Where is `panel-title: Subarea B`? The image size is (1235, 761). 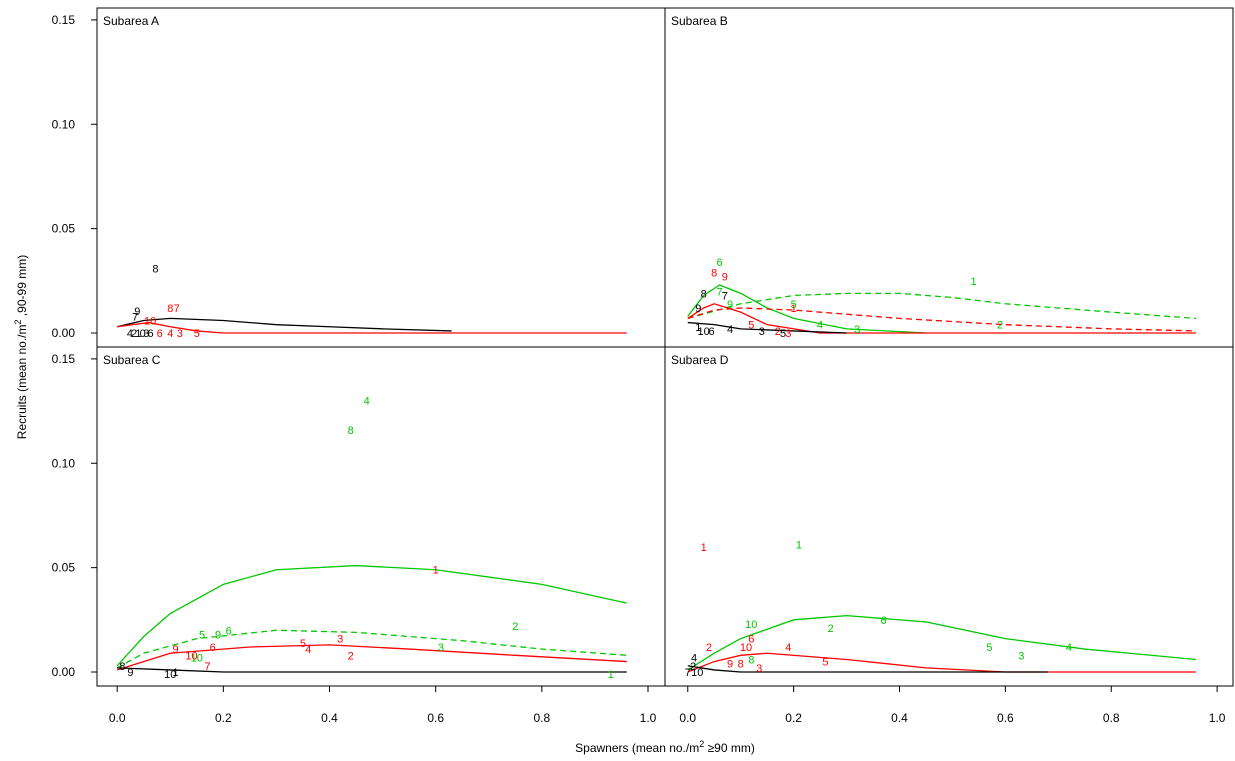
panel-title: Subarea B is located at coordinates (699, 21).